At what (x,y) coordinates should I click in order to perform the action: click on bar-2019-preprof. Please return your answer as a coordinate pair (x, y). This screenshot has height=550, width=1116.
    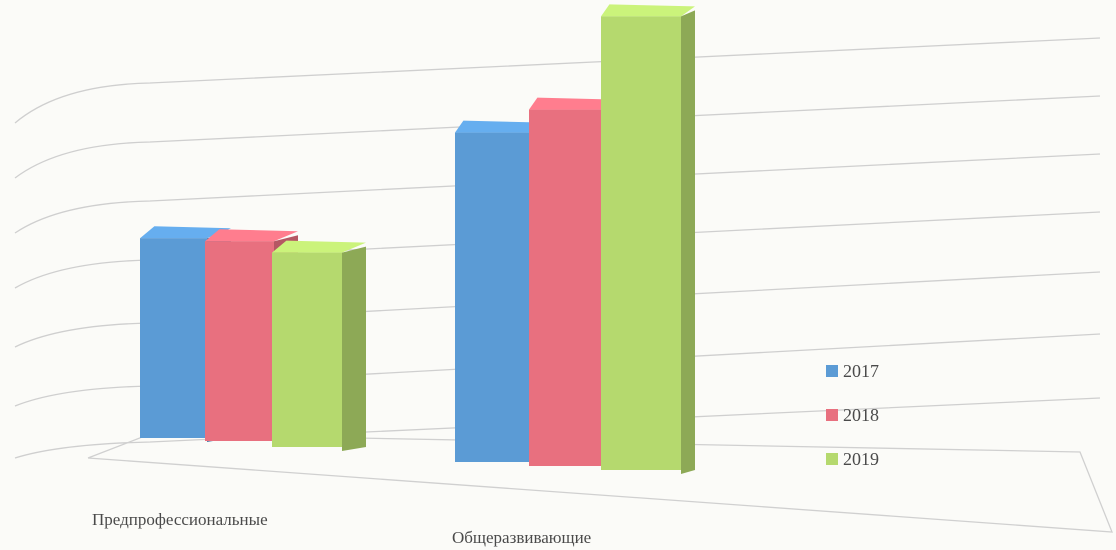
    Looking at the image, I should click on (319, 345).